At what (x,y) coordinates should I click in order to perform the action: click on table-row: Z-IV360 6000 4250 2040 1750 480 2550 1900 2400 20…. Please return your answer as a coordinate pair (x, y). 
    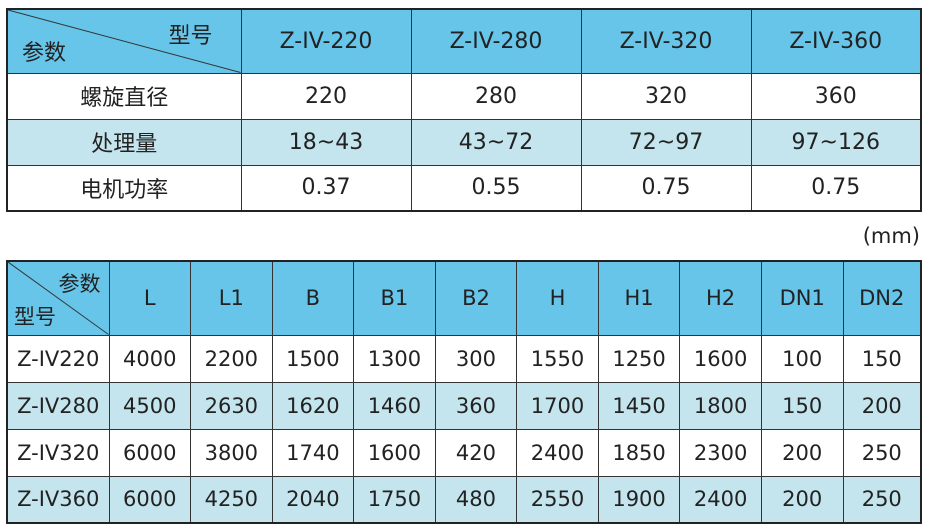
    Looking at the image, I should click on (464, 499).